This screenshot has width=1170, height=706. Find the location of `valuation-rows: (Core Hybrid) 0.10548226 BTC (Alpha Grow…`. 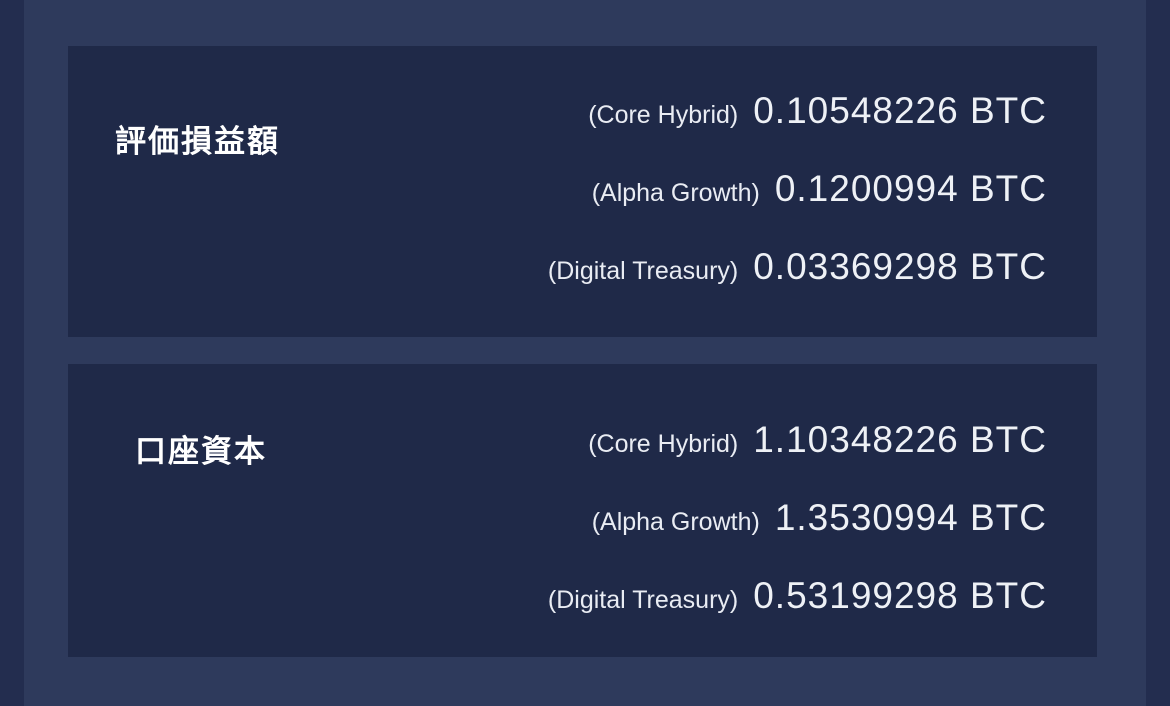

valuation-rows: (Core Hybrid) 0.10548226 BTC (Alpha Grow… is located at coordinates (797, 189).